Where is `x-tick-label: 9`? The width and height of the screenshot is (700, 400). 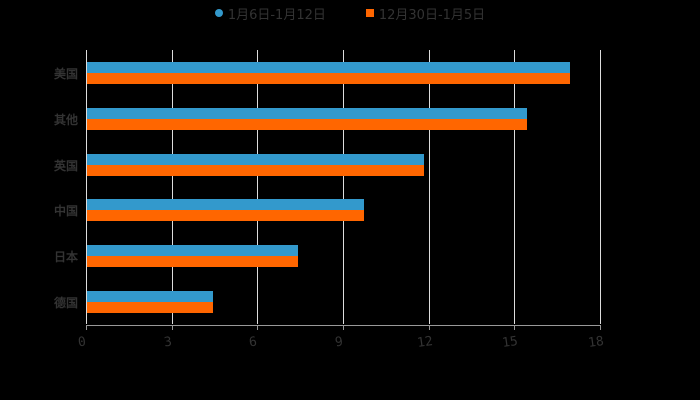 x-tick-label: 9 is located at coordinates (339, 342).